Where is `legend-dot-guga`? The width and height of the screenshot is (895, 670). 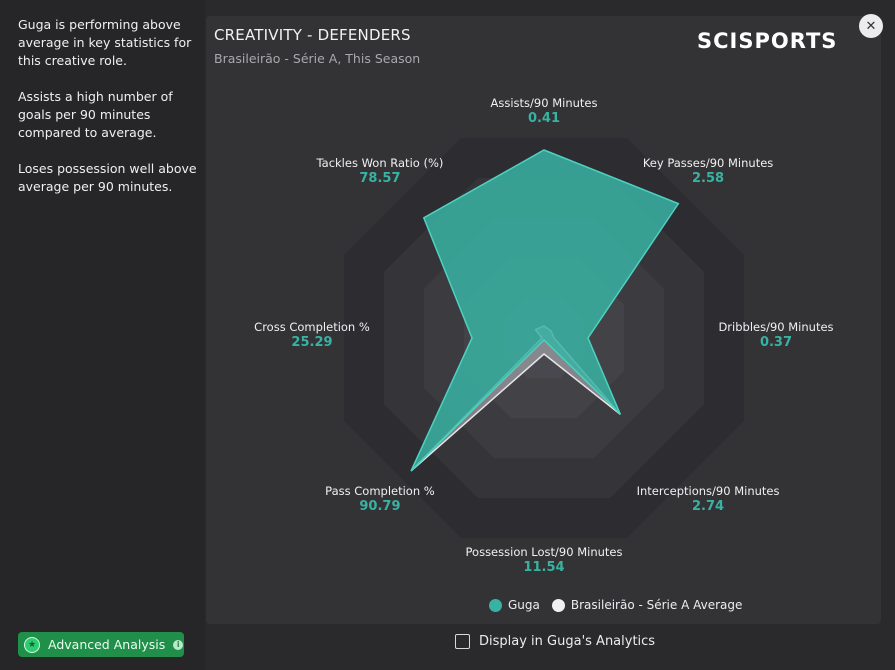
legend-dot-guga is located at coordinates (495, 605).